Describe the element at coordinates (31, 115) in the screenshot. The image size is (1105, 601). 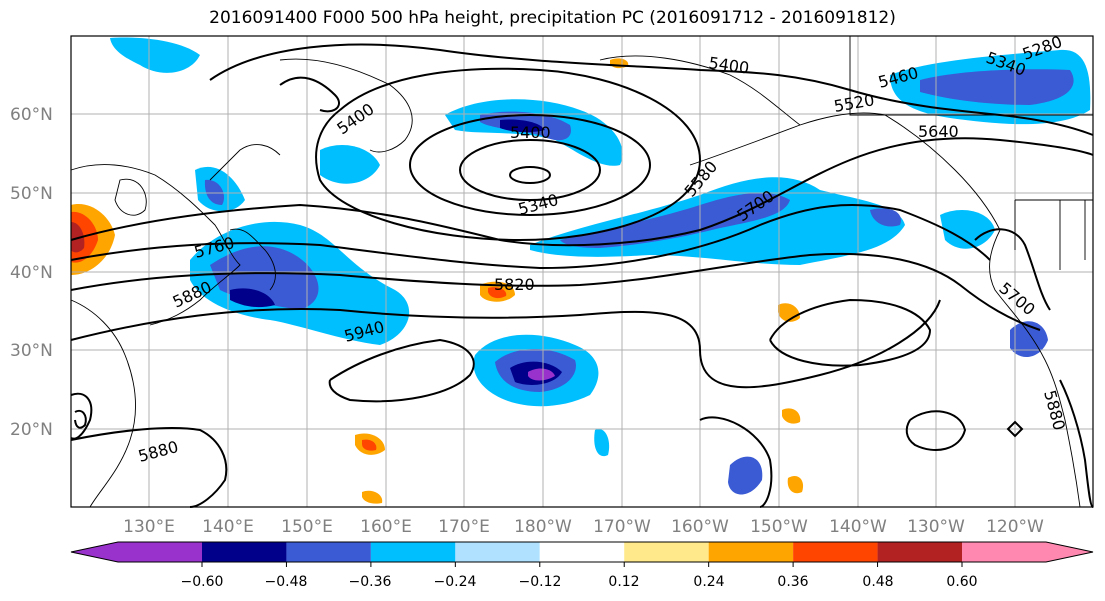
I see `lat-label: 60°N` at that location.